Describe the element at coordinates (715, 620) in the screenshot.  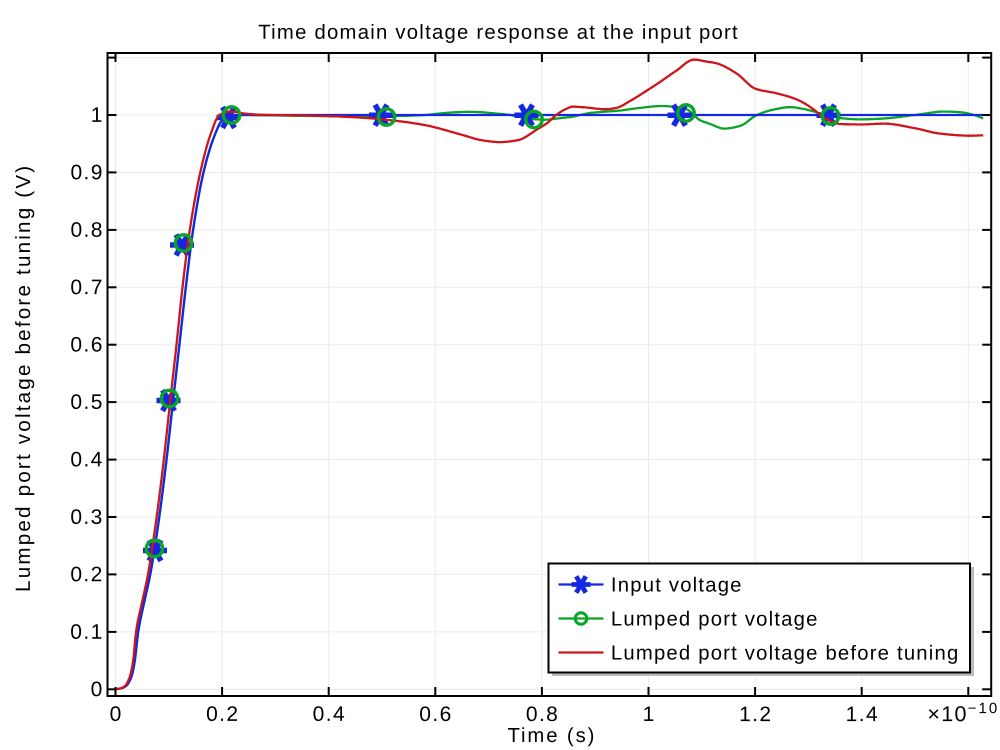
I see `svg-text: Lumped port voltage` at that location.